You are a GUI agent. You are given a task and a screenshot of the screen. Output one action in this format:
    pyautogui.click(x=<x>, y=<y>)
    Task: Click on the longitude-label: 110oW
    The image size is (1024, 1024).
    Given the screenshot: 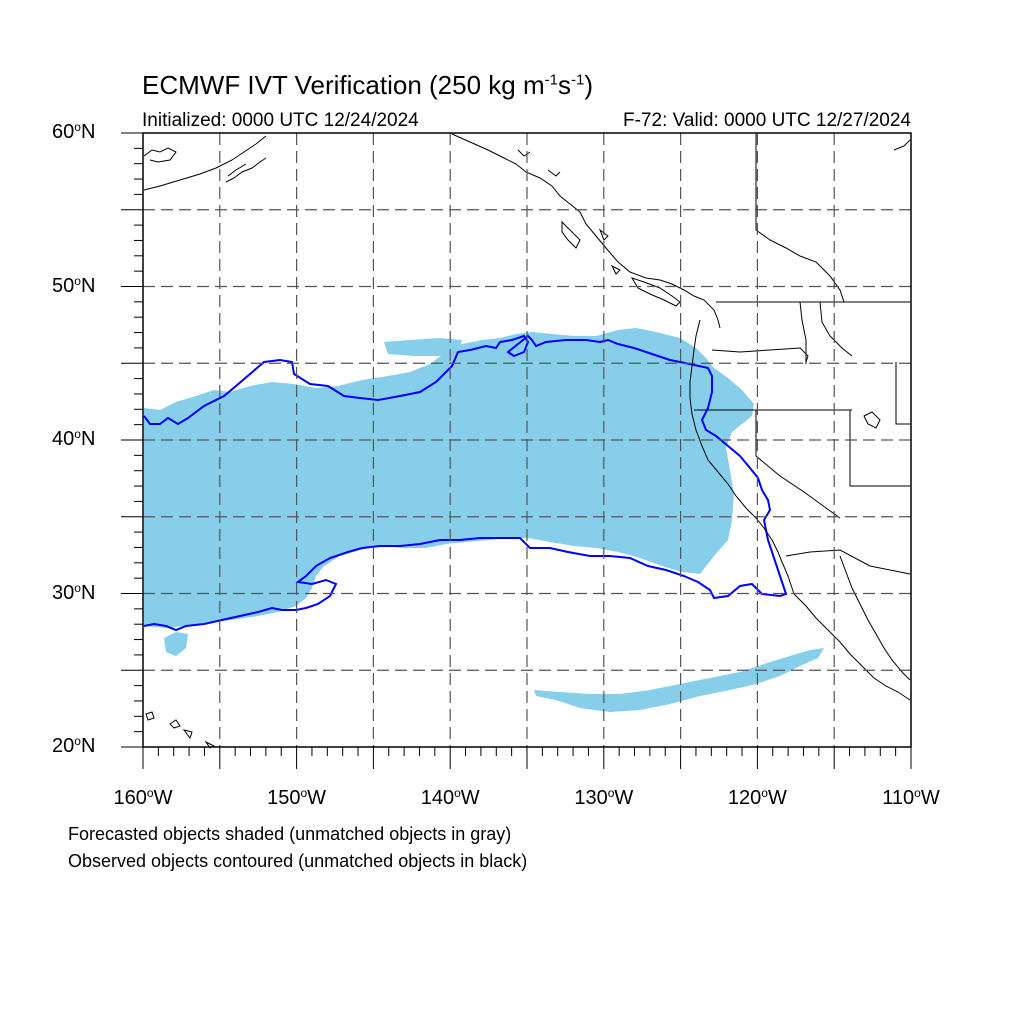 What is the action you would take?
    pyautogui.click(x=911, y=797)
    